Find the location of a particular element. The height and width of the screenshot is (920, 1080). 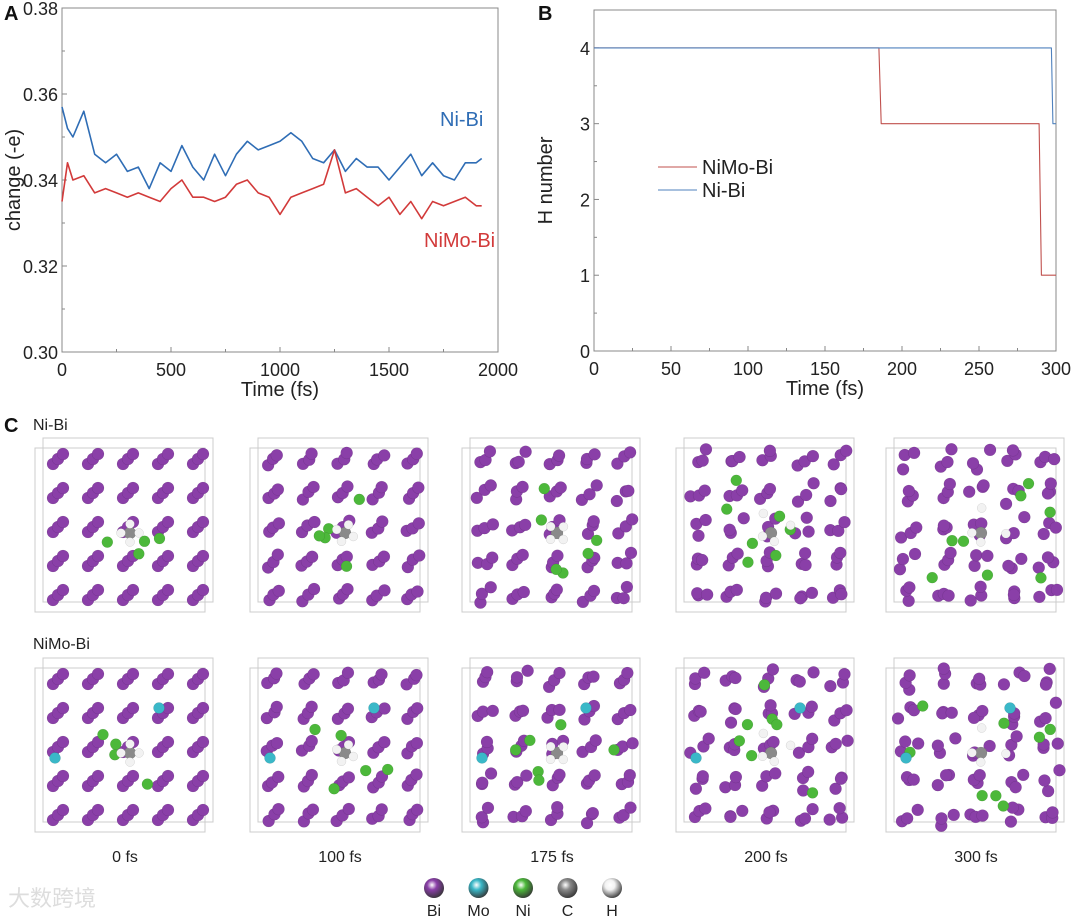

y-tick-label: 0.32 is located at coordinates (40, 267).